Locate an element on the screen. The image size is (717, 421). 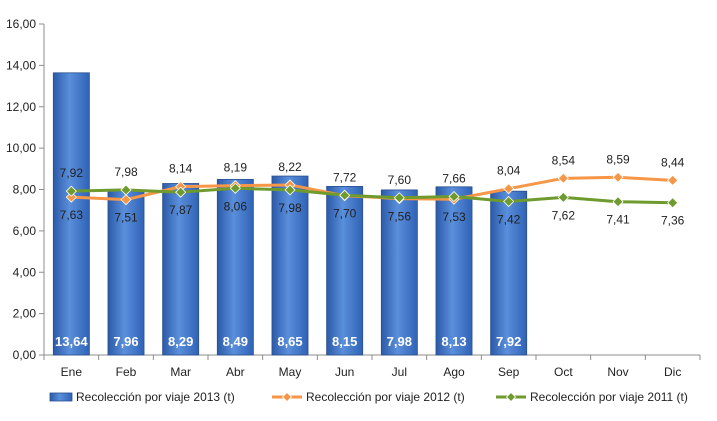
x-tick-label: Ago is located at coordinates (454, 372).